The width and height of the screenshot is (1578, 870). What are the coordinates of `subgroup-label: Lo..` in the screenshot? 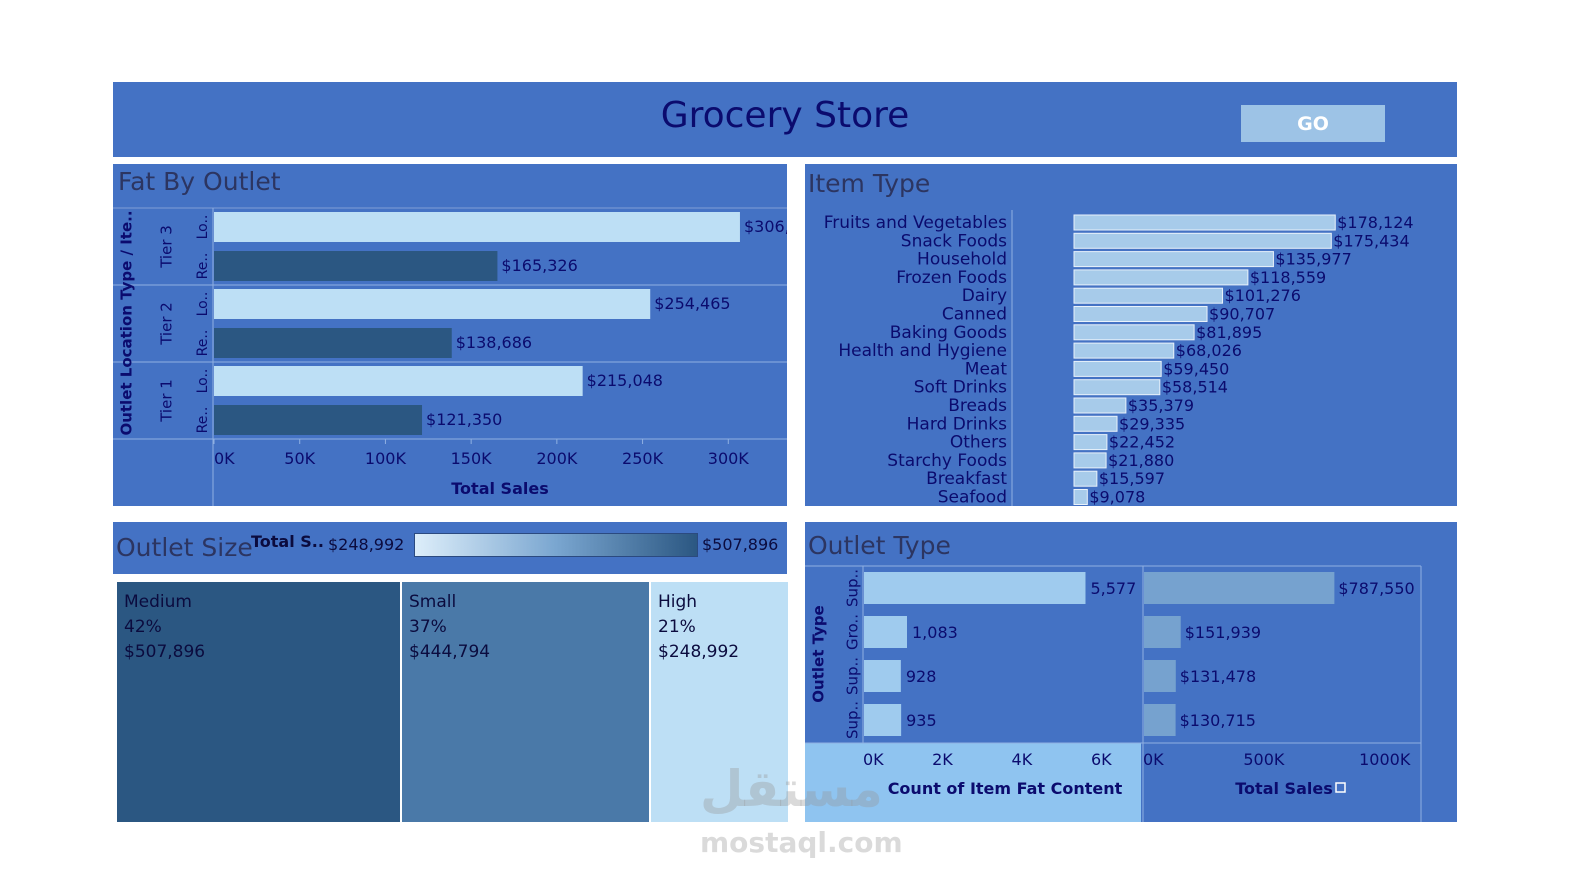 It's located at (203, 381).